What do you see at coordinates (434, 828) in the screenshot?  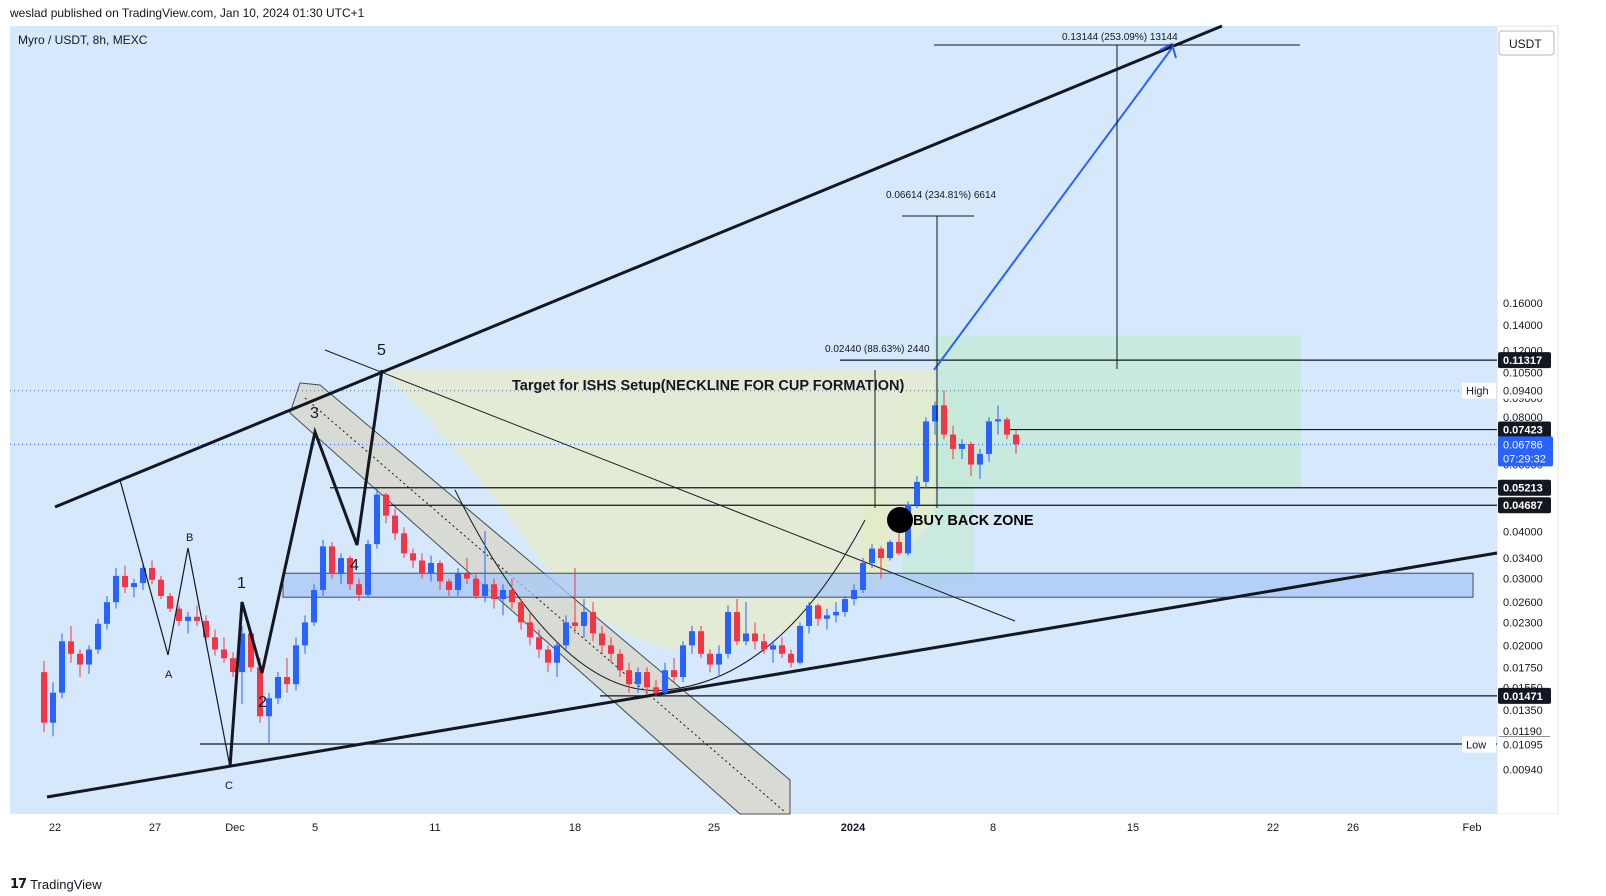 I see `x-tick-label: 11` at bounding box center [434, 828].